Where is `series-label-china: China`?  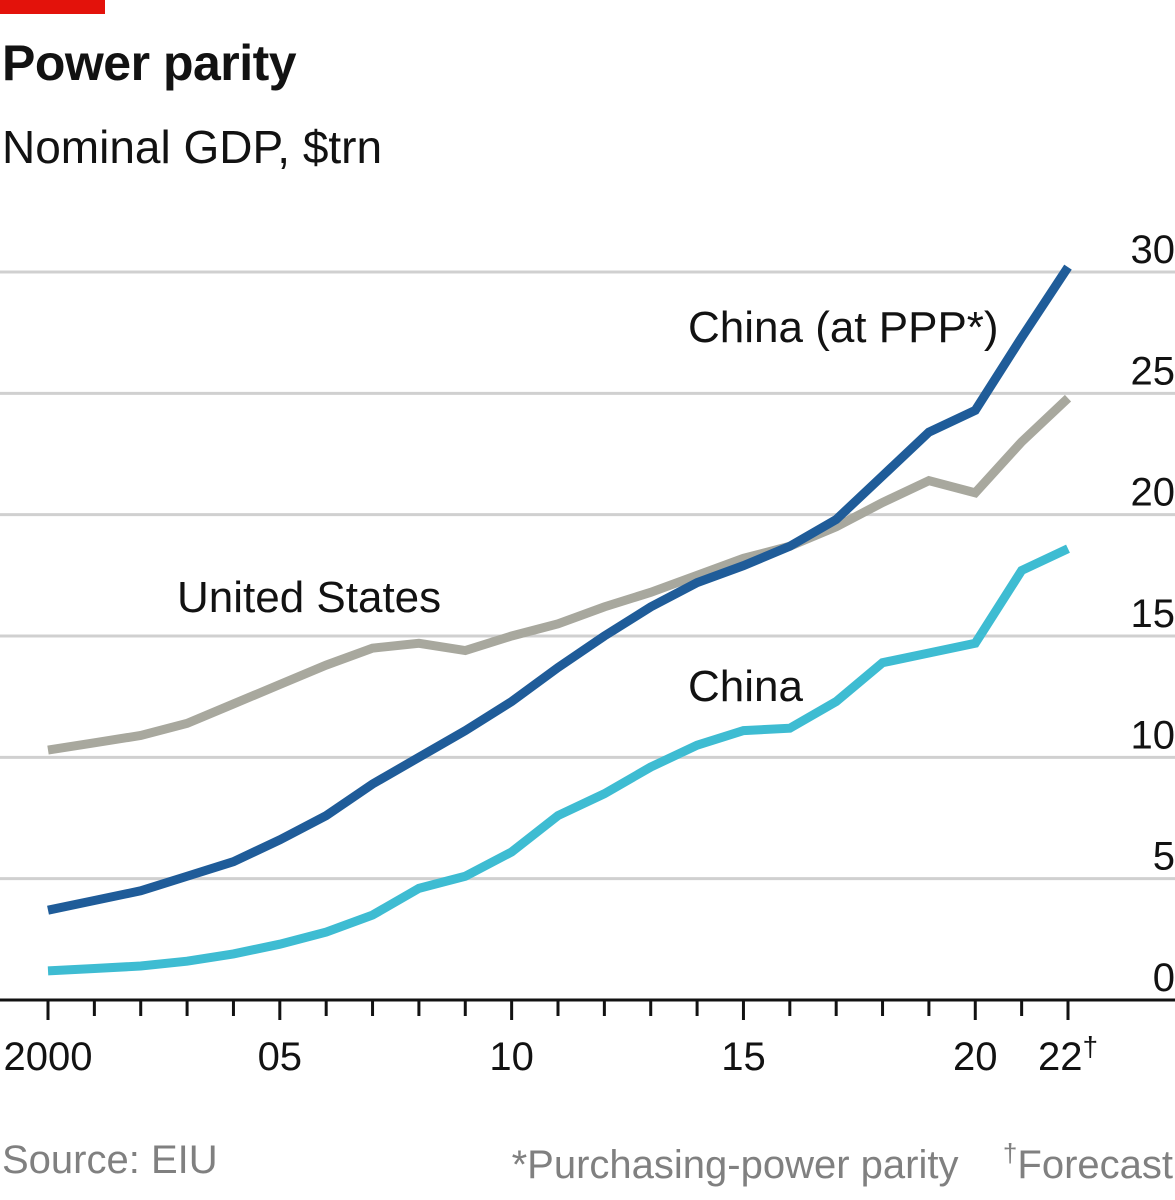 series-label-china: China is located at coordinates (745, 686).